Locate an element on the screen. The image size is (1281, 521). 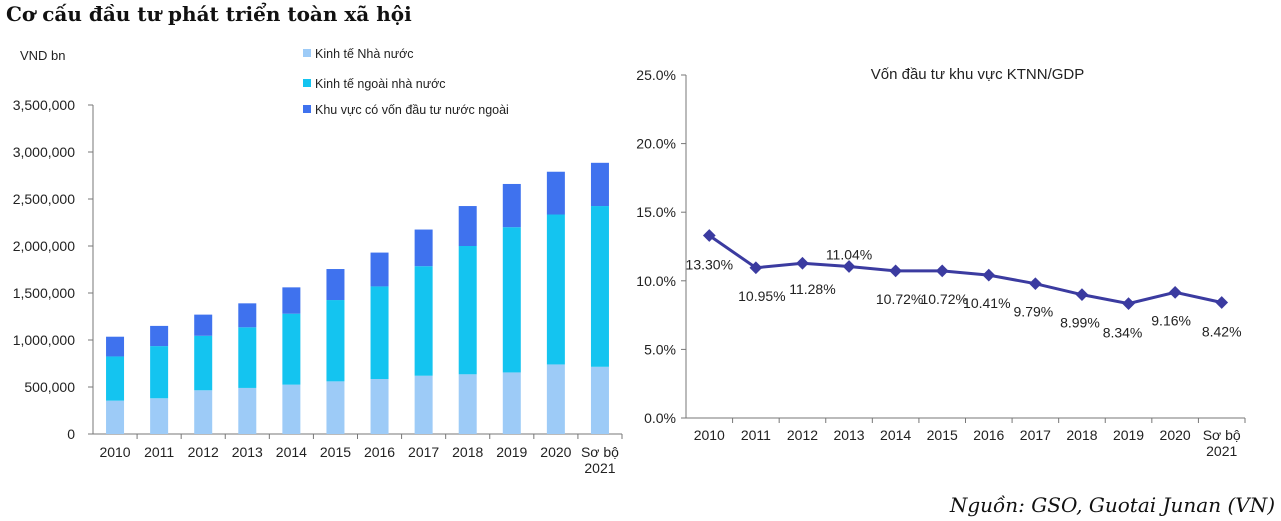
y-tick-label: 500,000 is located at coordinates (49, 387).